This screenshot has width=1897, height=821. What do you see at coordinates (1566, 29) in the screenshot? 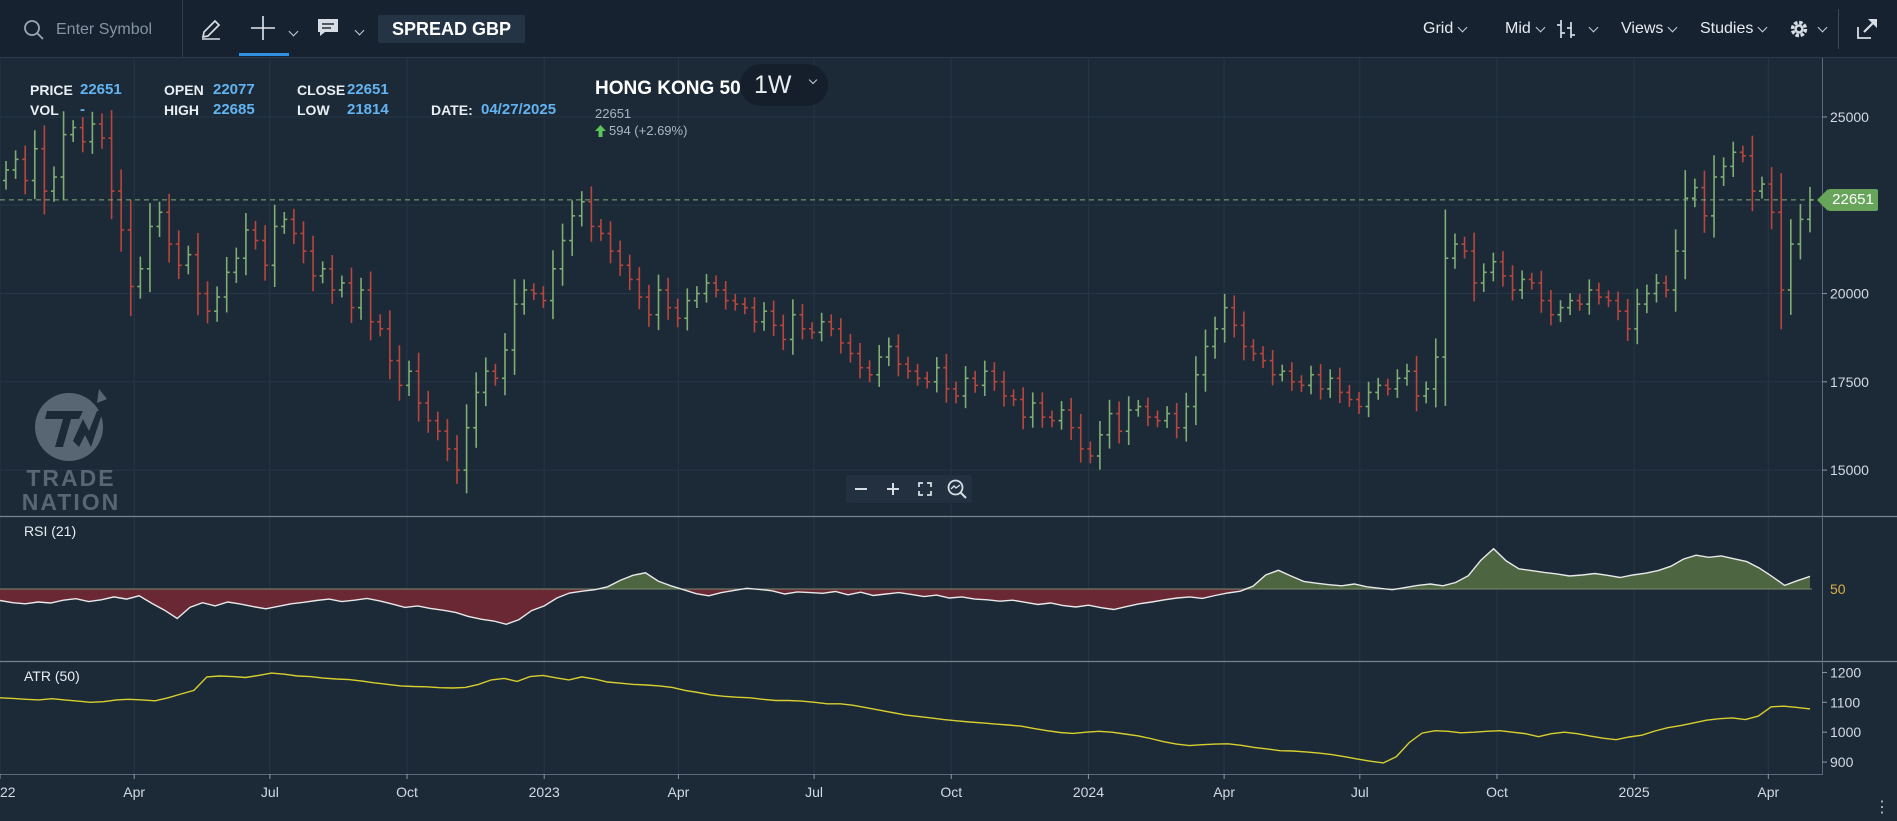
I see `chart-type-icon` at bounding box center [1566, 29].